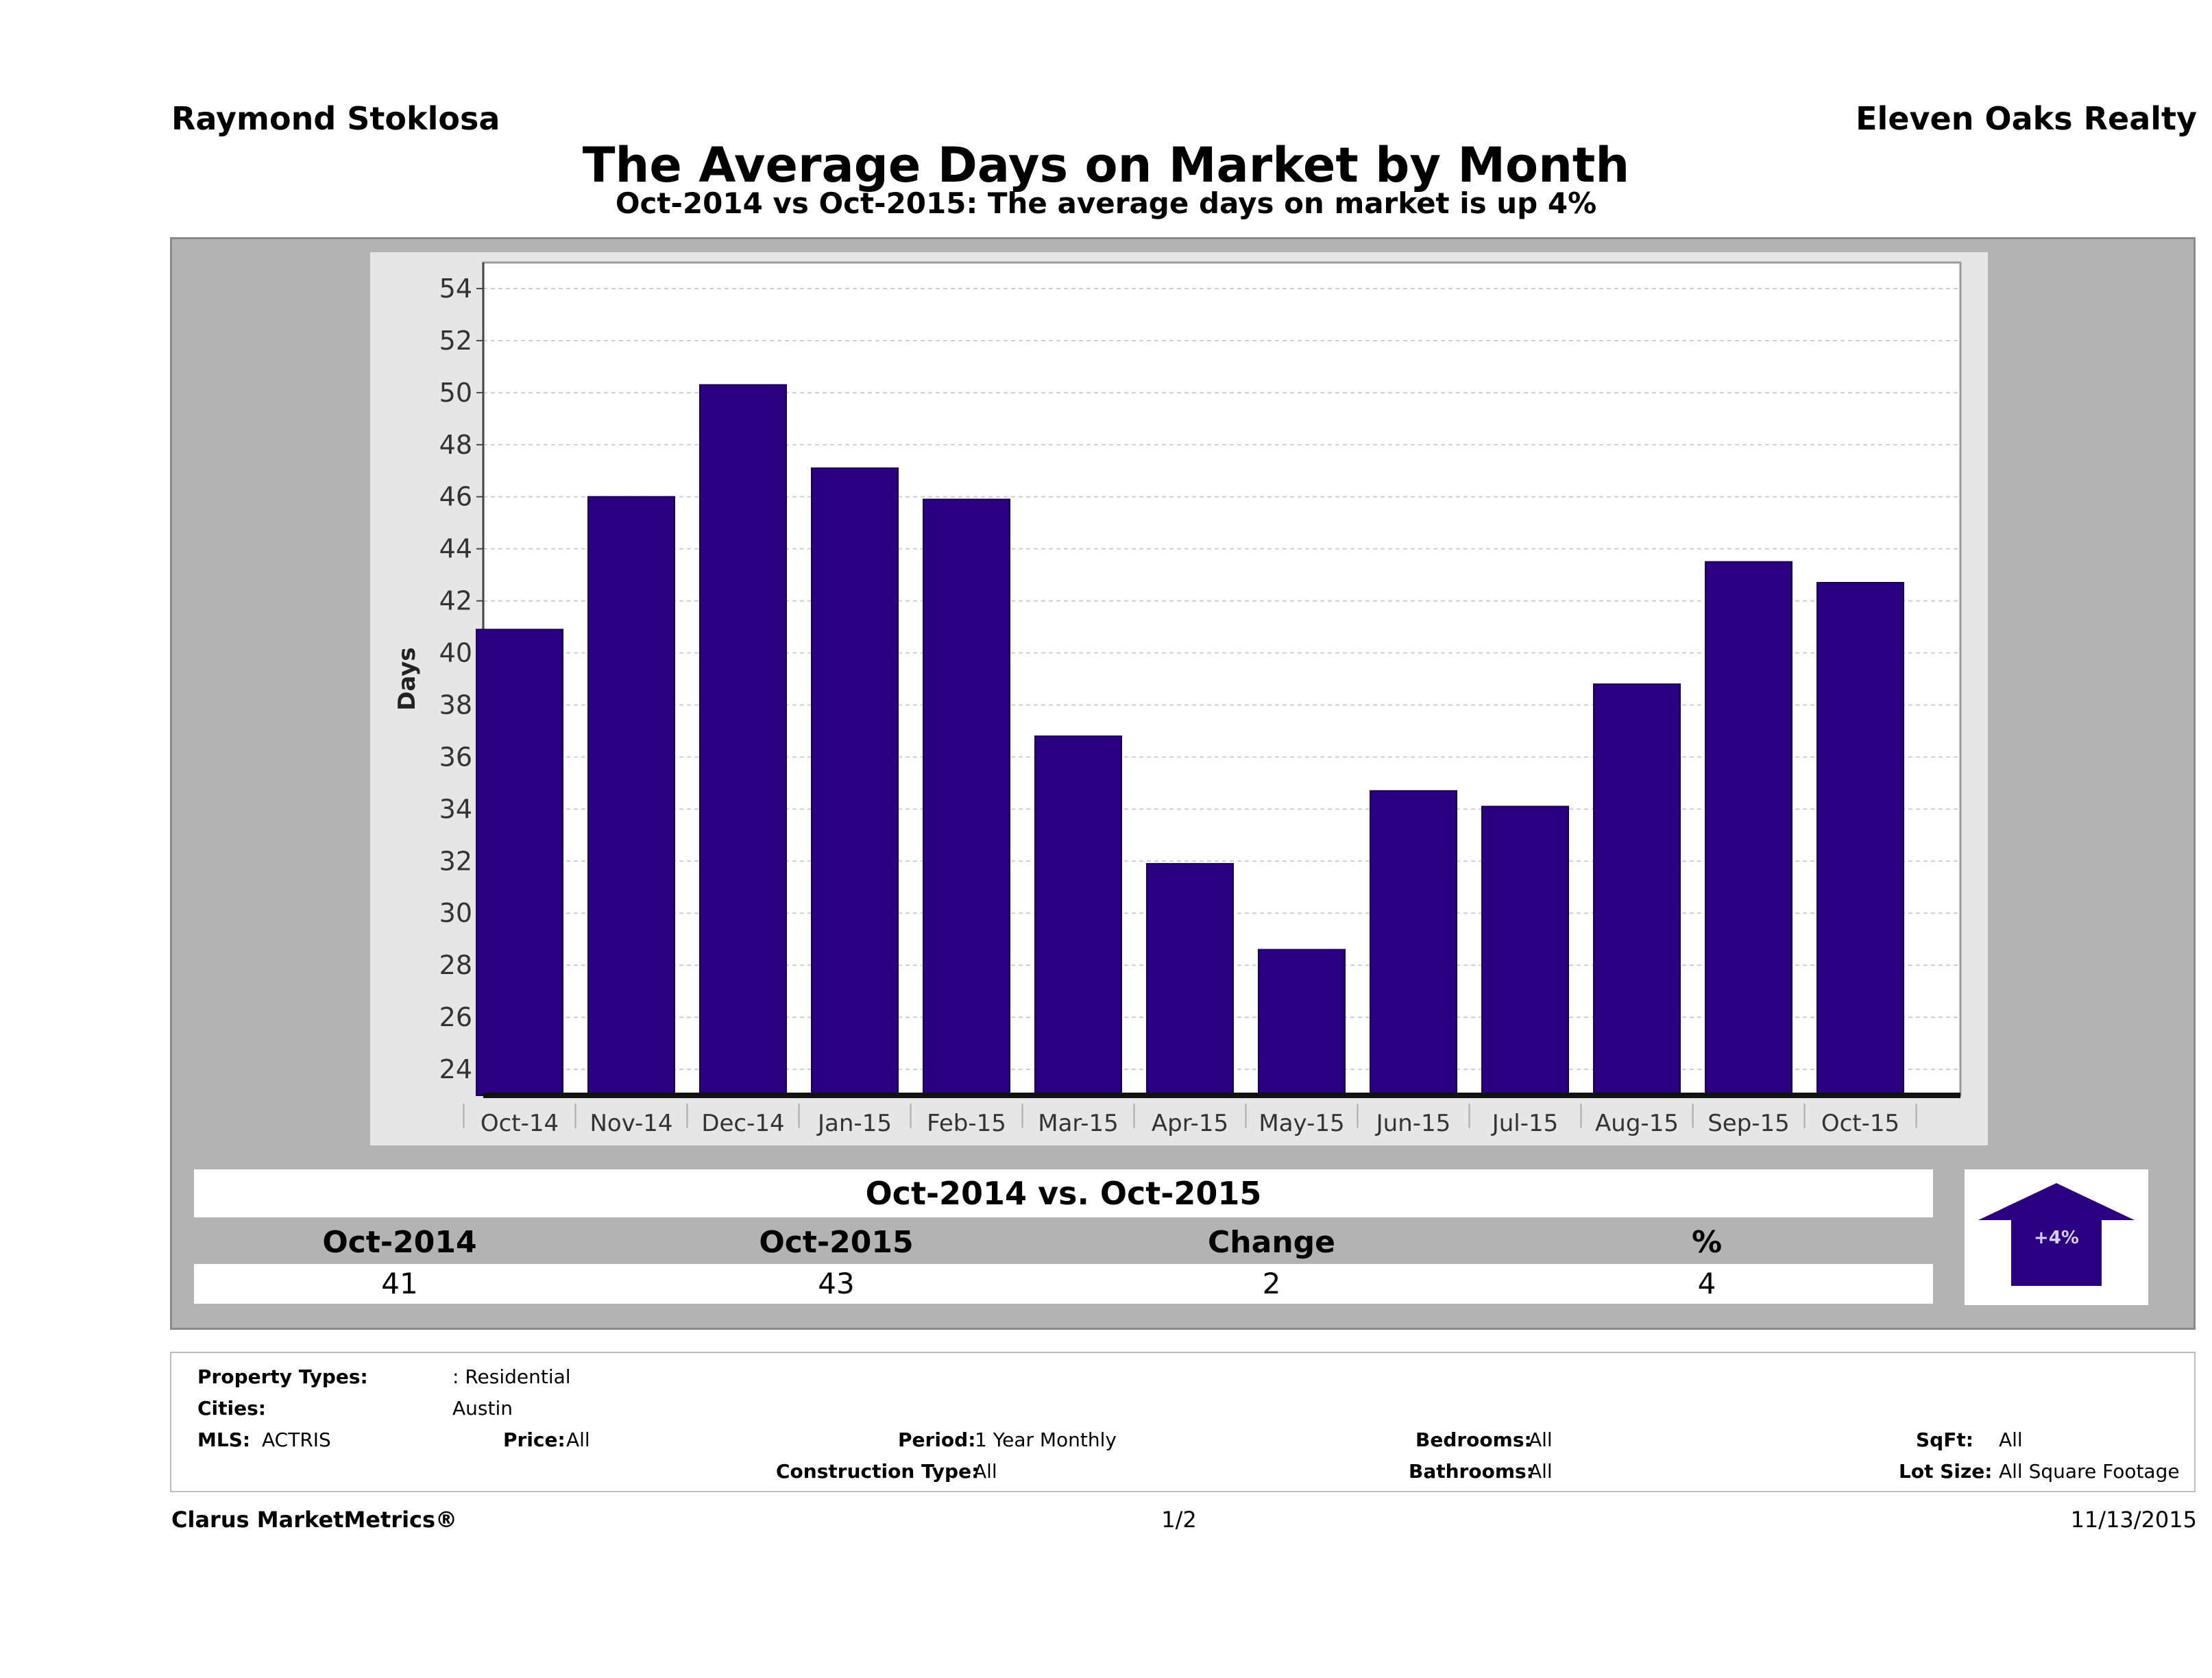 This screenshot has height=1678, width=2212. What do you see at coordinates (854, 1123) in the screenshot?
I see `x-tick-label: Jan-15` at bounding box center [854, 1123].